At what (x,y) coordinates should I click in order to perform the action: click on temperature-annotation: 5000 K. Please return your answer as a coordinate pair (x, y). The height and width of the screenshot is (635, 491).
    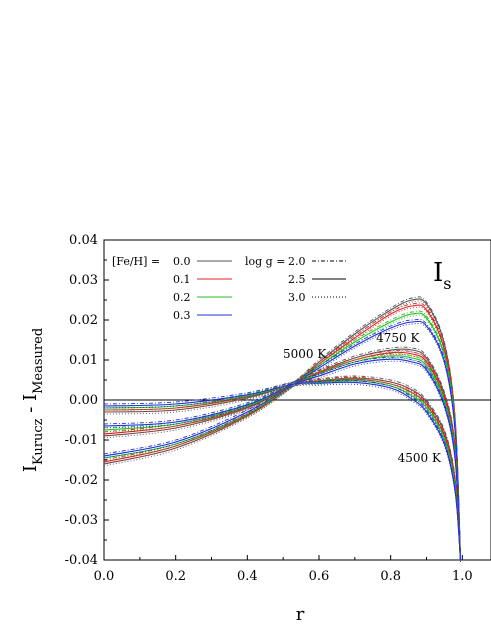
    Looking at the image, I should click on (305, 354).